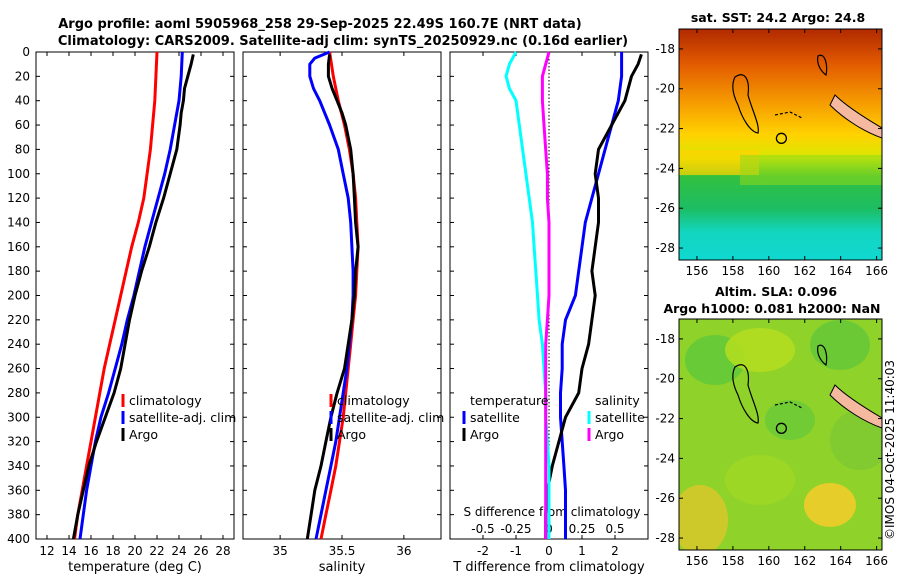  What do you see at coordinates (200, 551) in the screenshot?
I see `x-tick-label: 26` at bounding box center [200, 551].